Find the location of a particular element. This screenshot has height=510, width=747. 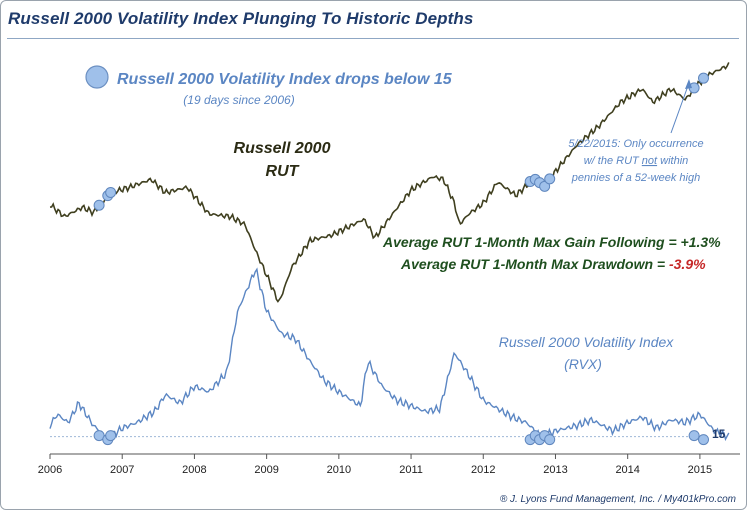

x-axis-tick-label: 2015 is located at coordinates (700, 470).